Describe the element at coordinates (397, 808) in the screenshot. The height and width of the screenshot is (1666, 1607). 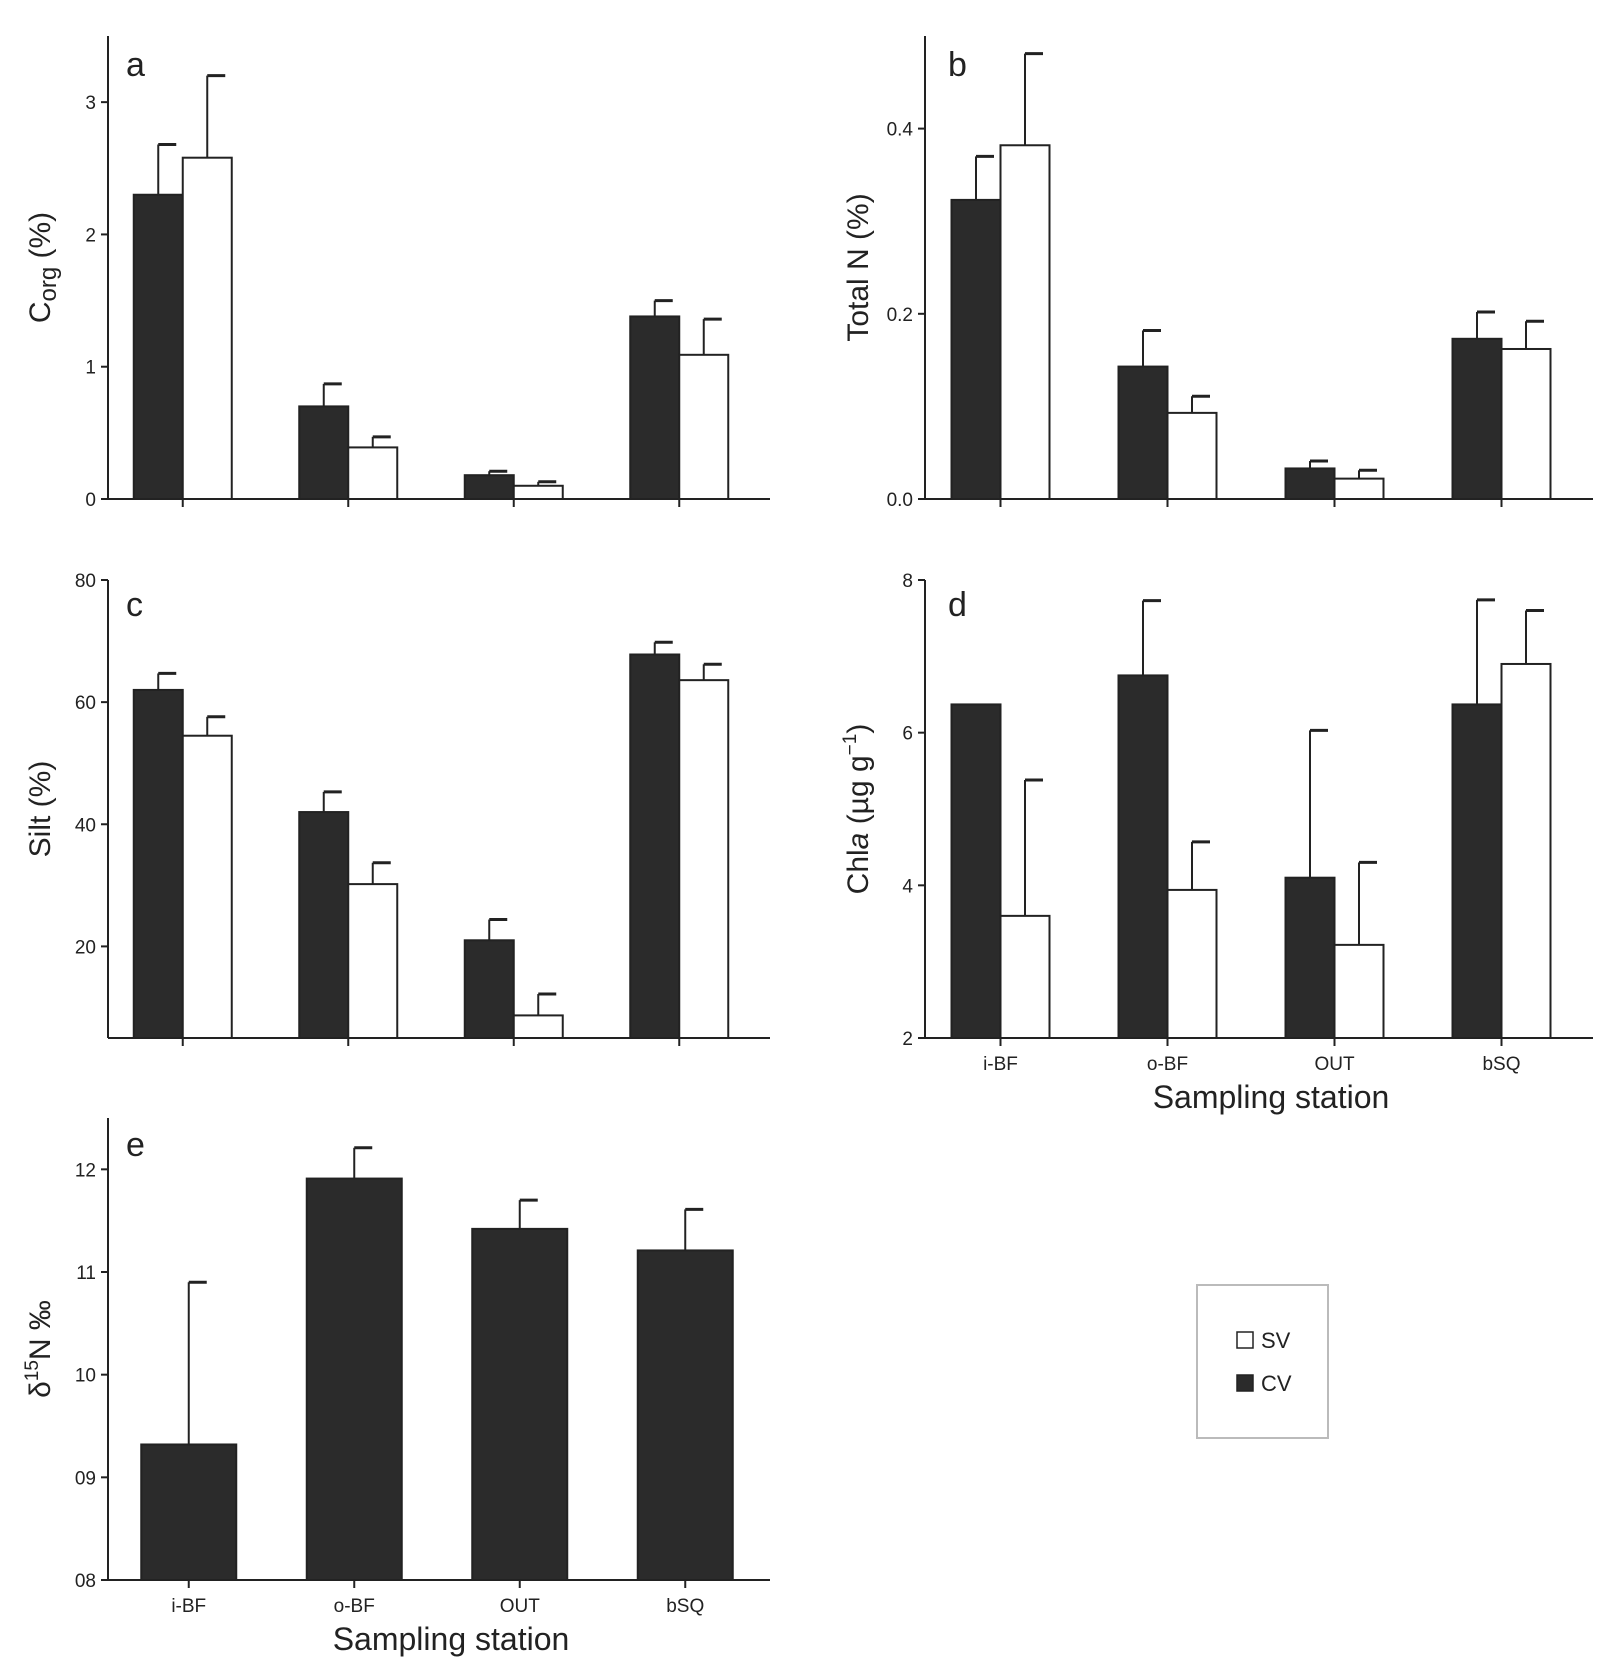
I see `panel-c: 20 40 60 80 c Silt (%)` at that location.